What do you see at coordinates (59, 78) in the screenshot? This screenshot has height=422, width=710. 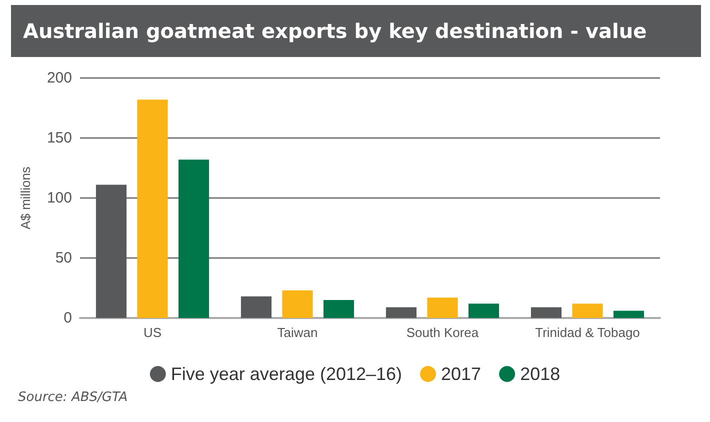 I see `y-tick-label: 200` at bounding box center [59, 78].